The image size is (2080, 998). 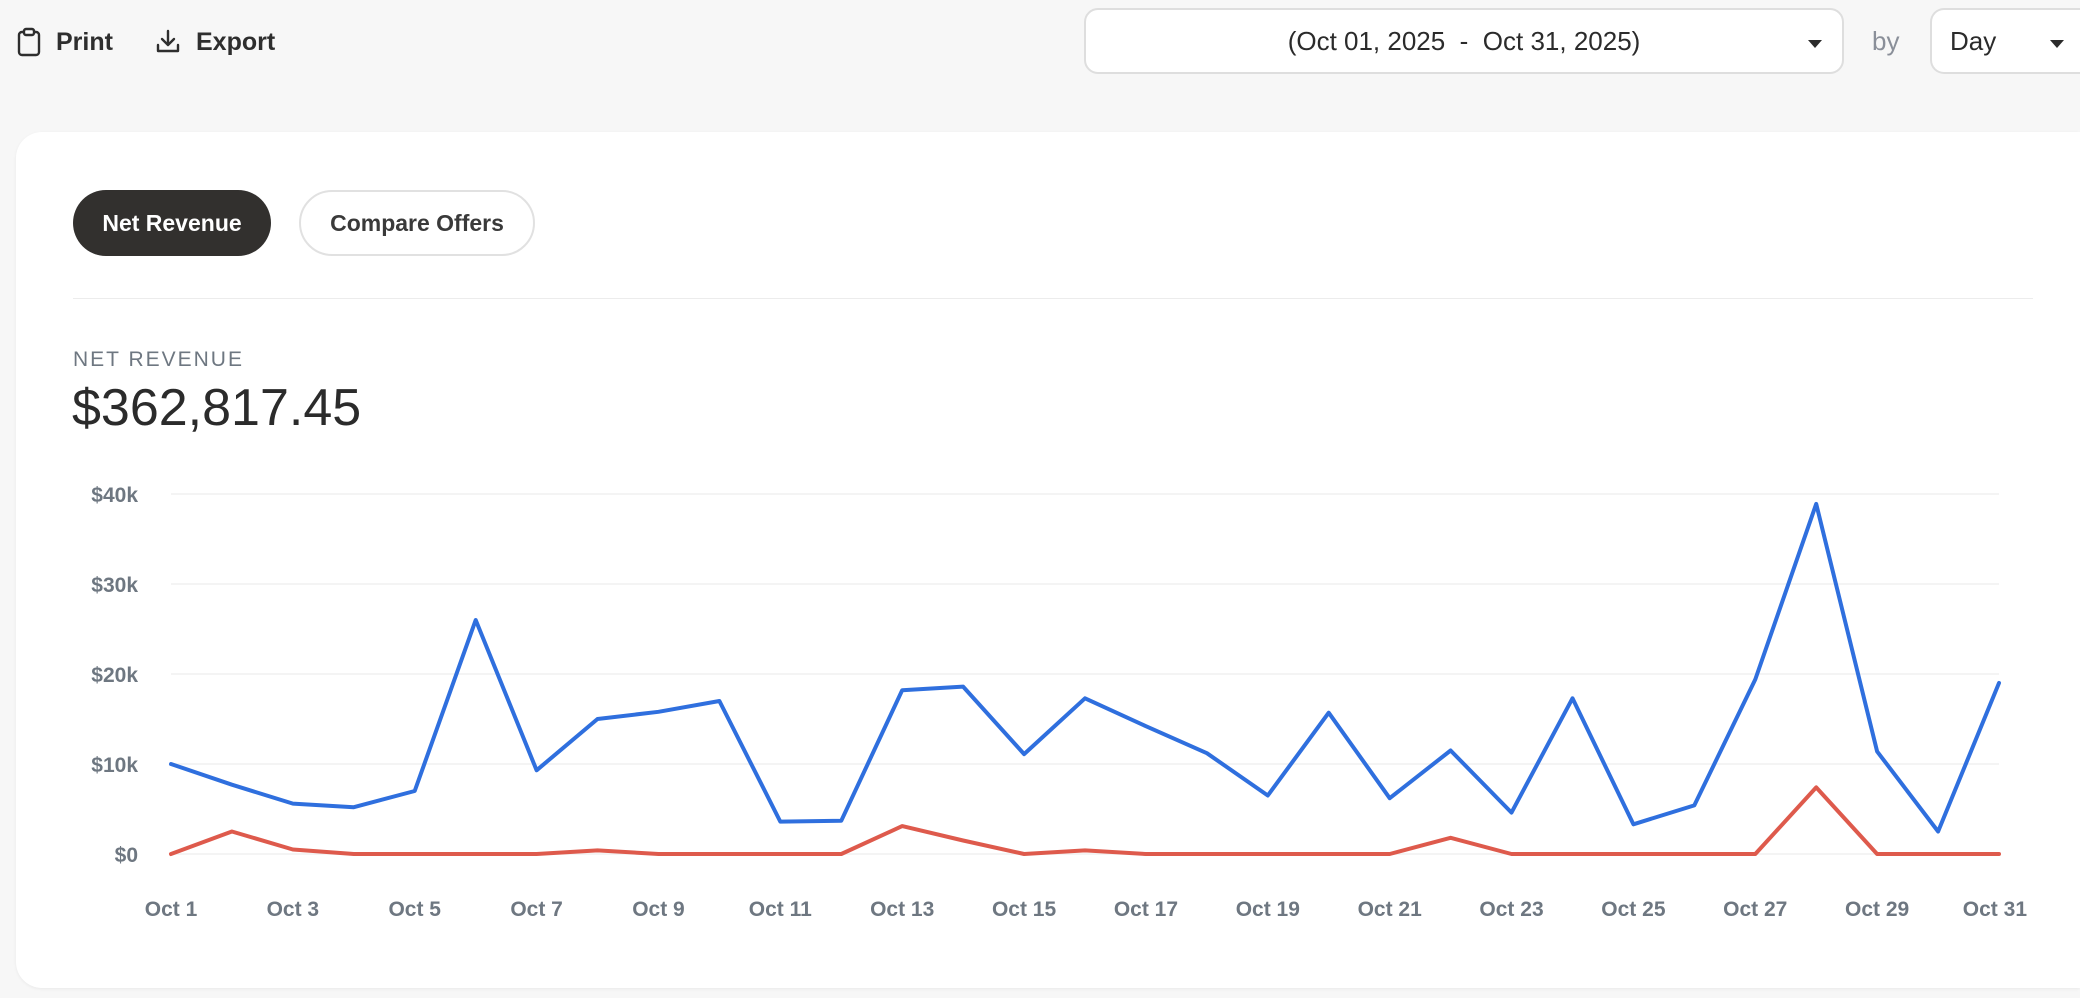 What do you see at coordinates (658, 909) in the screenshot?
I see `x-tick-label: Oct 9` at bounding box center [658, 909].